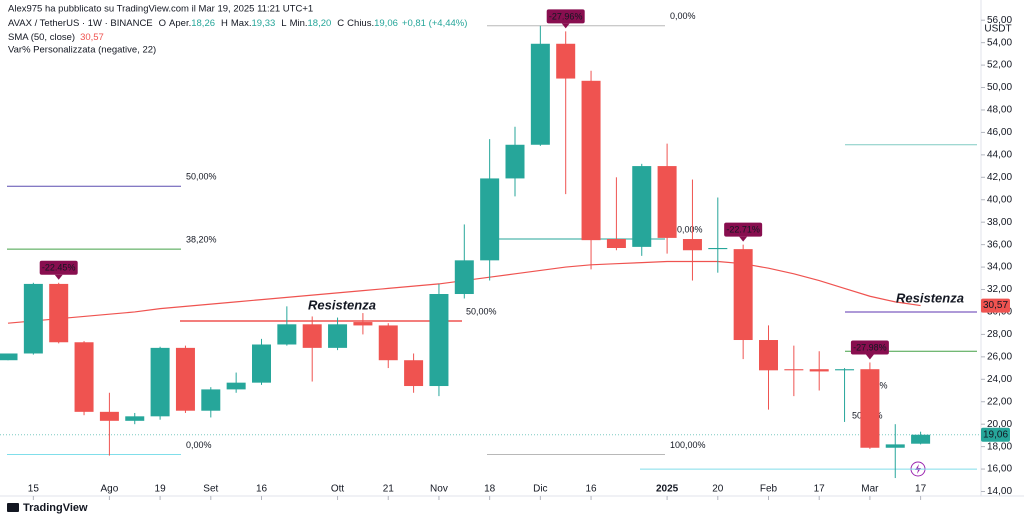 The image size is (1024, 520). Describe the element at coordinates (999, 155) in the screenshot. I see `y-tick-label: 44,00` at that location.